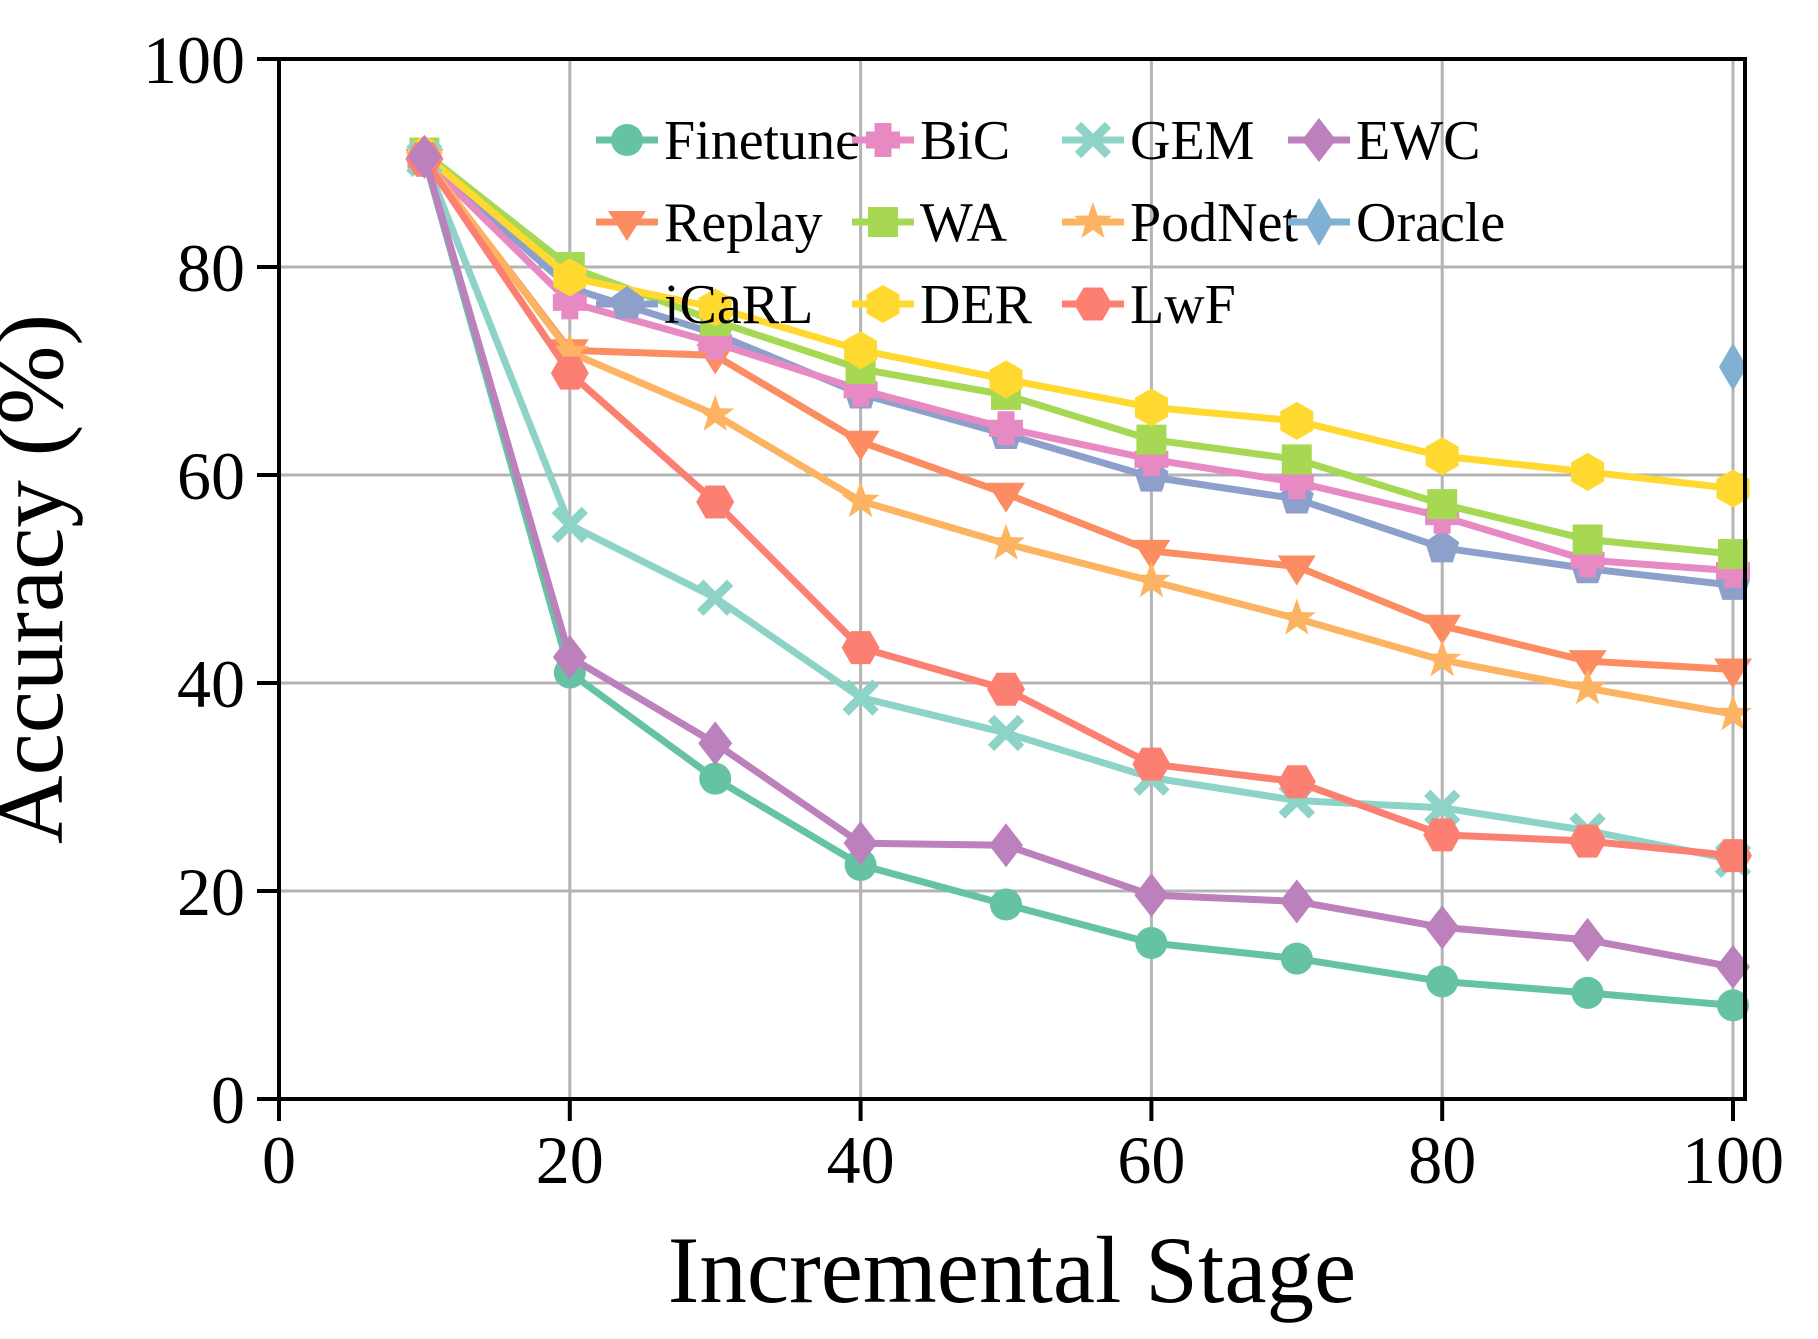 The height and width of the screenshot is (1339, 1818). I want to click on legend-label-finetune: Finetune, so click(762, 141).